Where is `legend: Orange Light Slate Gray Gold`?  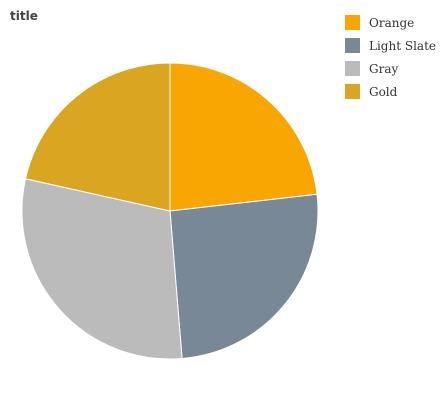
legend: Orange Light Slate Gray Gold is located at coordinates (390, 57).